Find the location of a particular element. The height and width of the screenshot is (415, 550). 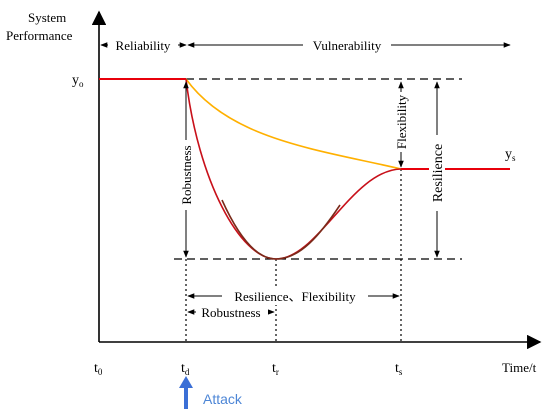

robustness-horizontal-bg is located at coordinates (232, 312).